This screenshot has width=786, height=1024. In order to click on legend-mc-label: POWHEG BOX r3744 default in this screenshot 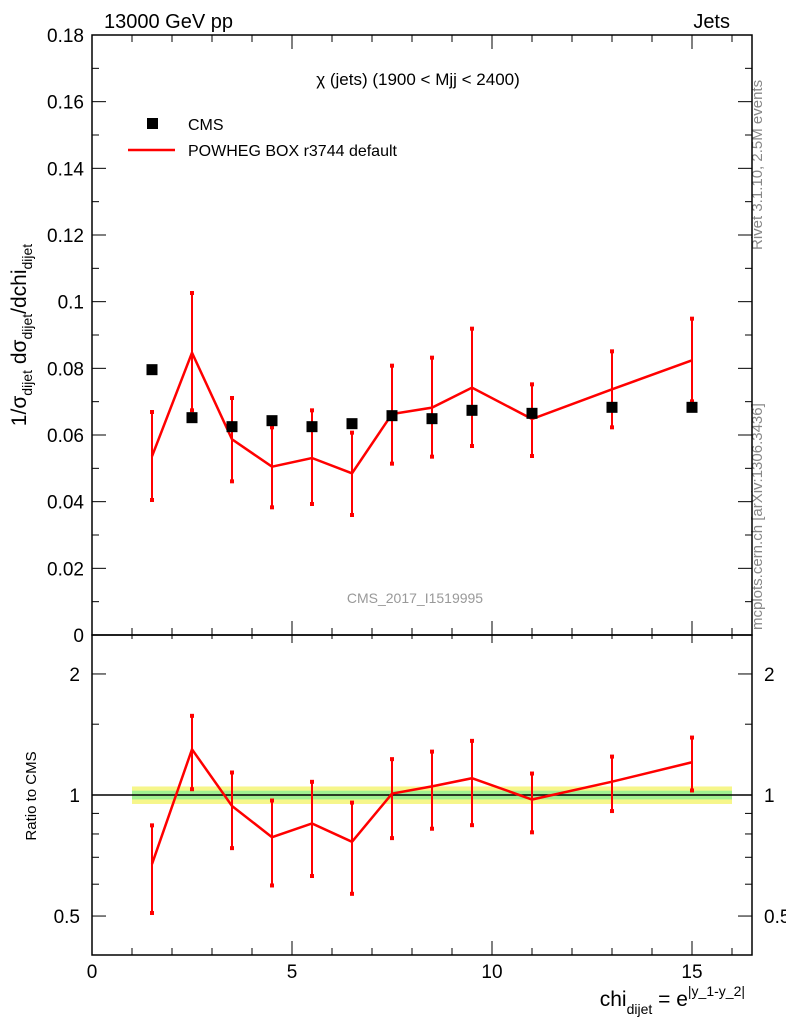, I will do `click(293, 151)`.